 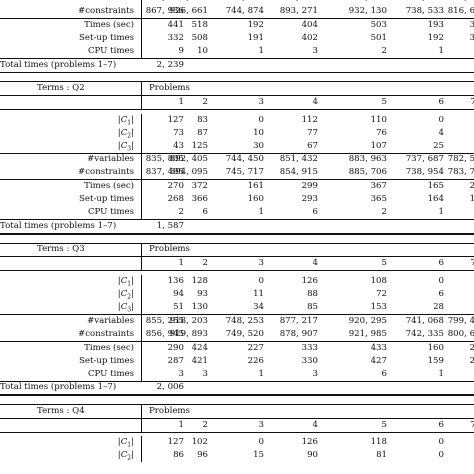 What do you see at coordinates (175, 24) in the screenshot?
I see `table-cell: 441` at bounding box center [175, 24].